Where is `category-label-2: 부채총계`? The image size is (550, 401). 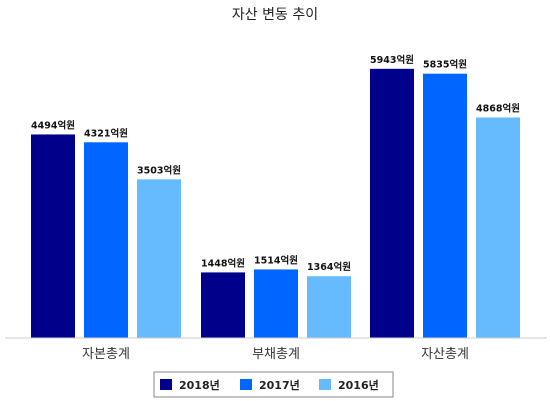 category-label-2: 부채총계 is located at coordinates (276, 354).